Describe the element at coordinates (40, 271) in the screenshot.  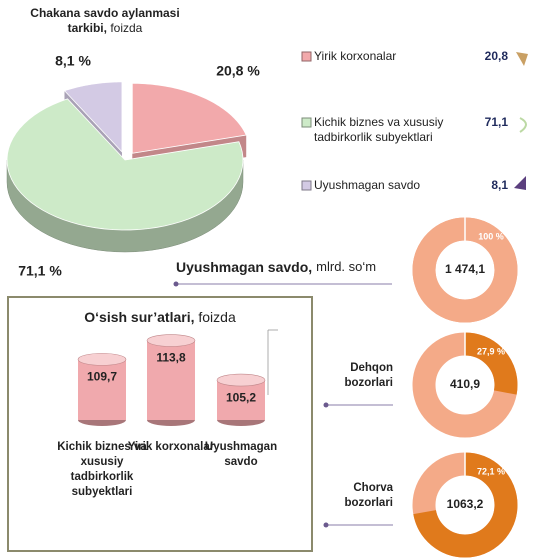
I see `data-label: 71,1 %` at that location.